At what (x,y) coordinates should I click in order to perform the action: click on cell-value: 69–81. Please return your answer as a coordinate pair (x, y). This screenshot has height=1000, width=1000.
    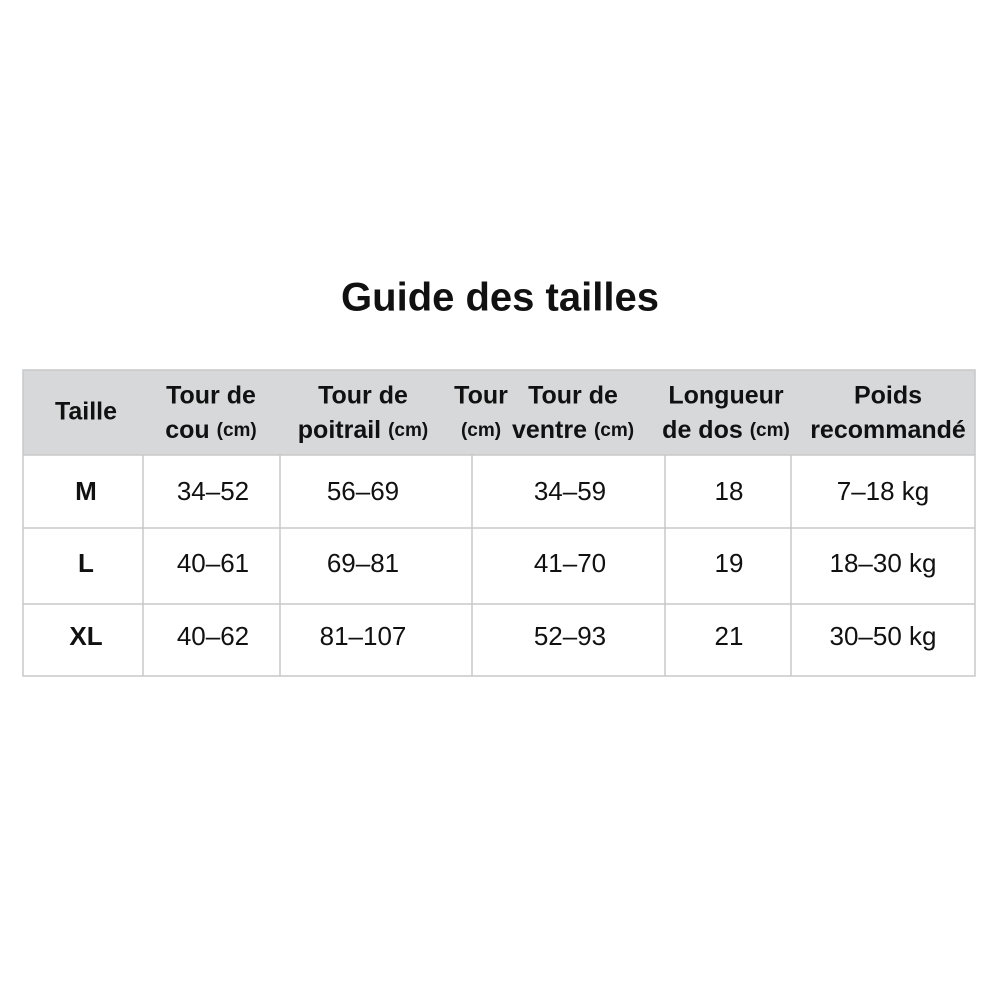
    Looking at the image, I should click on (363, 563).